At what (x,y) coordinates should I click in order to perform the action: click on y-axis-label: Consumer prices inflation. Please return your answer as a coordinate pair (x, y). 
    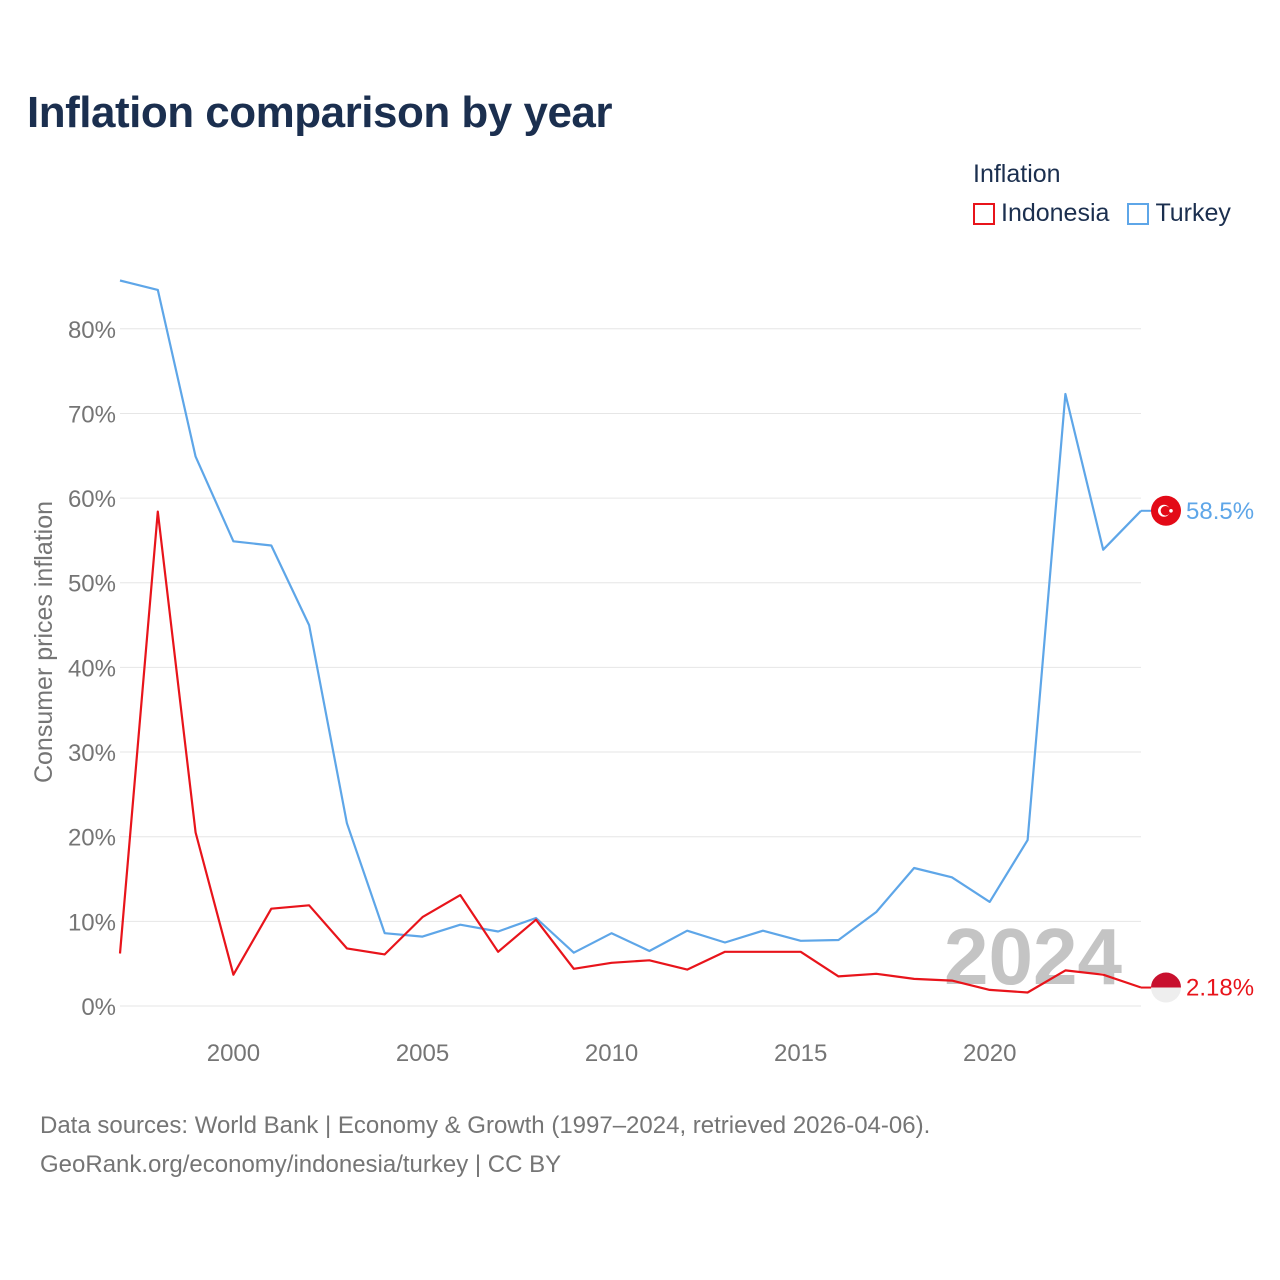
    Looking at the image, I should click on (44, 642).